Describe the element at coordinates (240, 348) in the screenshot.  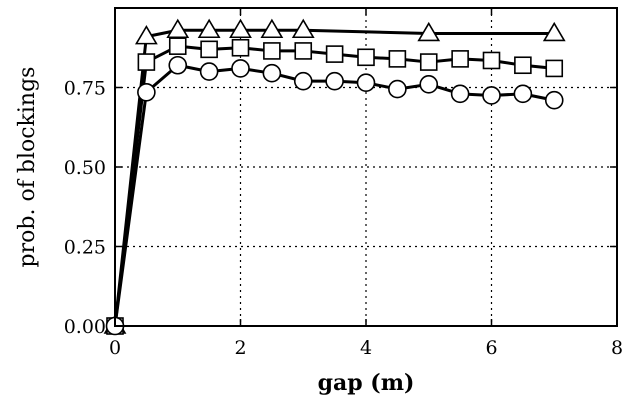
I see `x-tick-label: 2` at that location.